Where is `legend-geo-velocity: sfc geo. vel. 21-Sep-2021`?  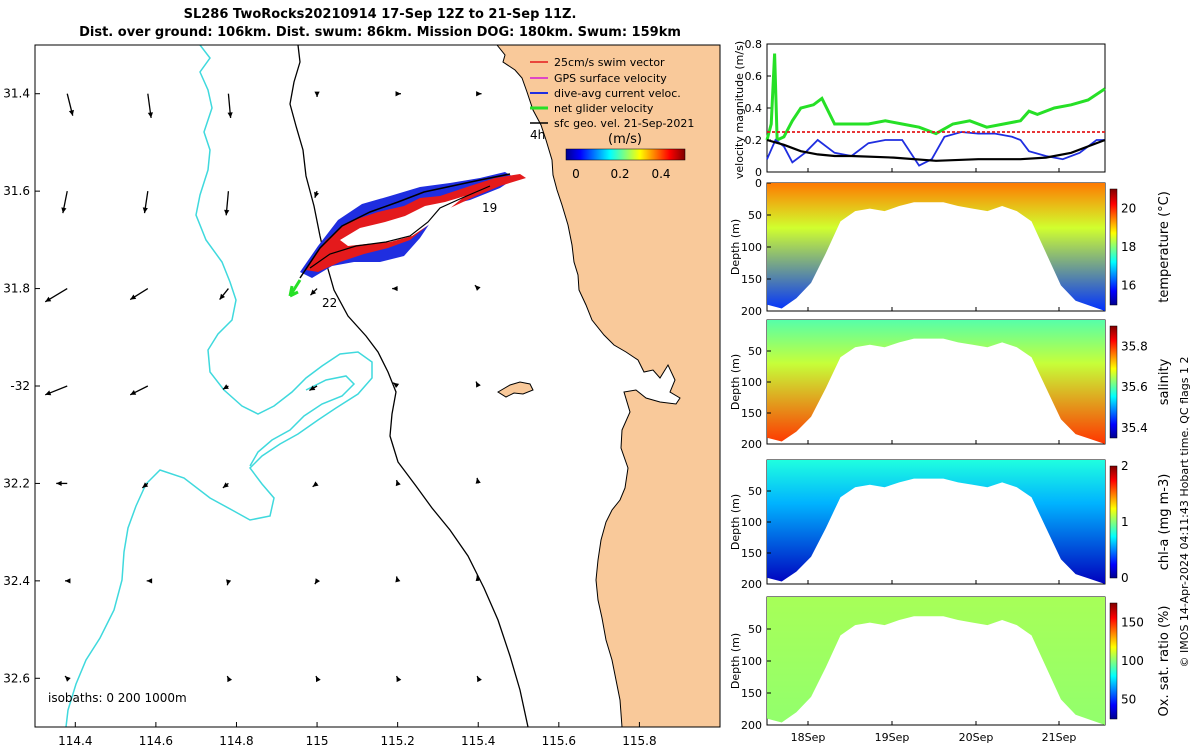 legend-geo-velocity: sfc geo. vel. 21-Sep-2021 is located at coordinates (612, 123).